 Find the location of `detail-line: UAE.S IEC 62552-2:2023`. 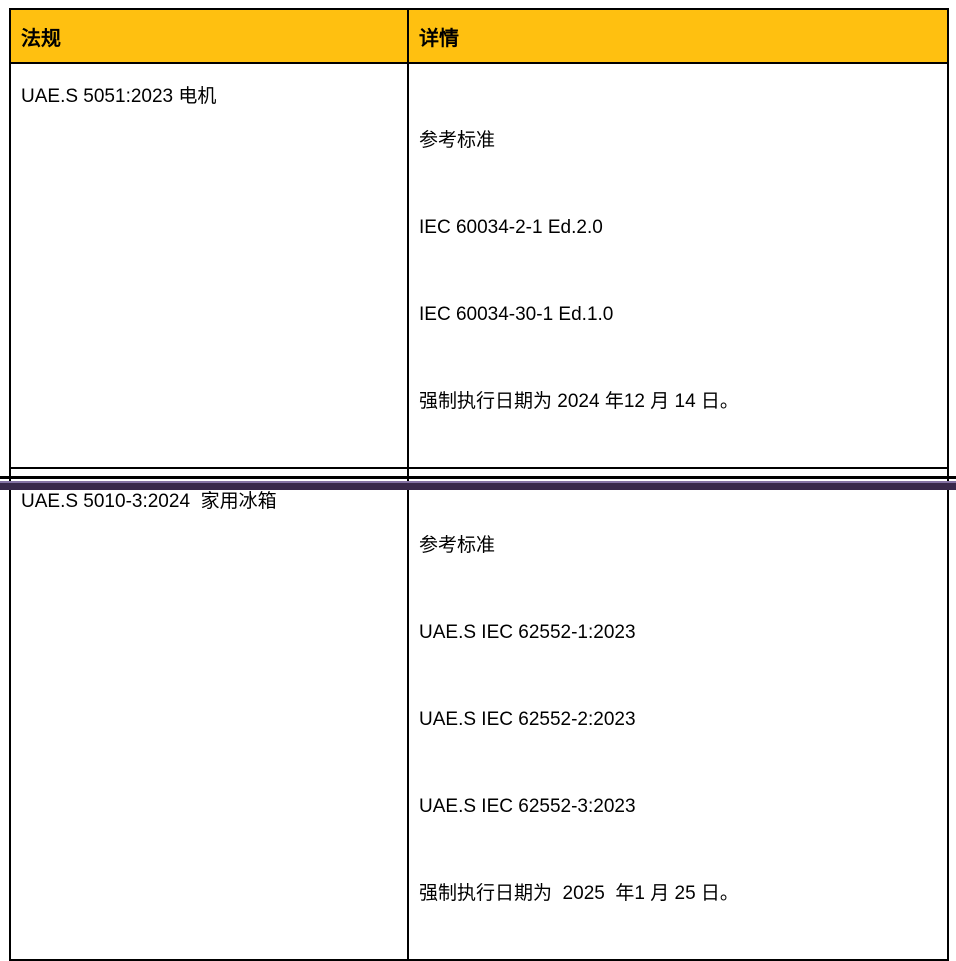

detail-line: UAE.S IEC 62552-2:2023 is located at coordinates (527, 719).